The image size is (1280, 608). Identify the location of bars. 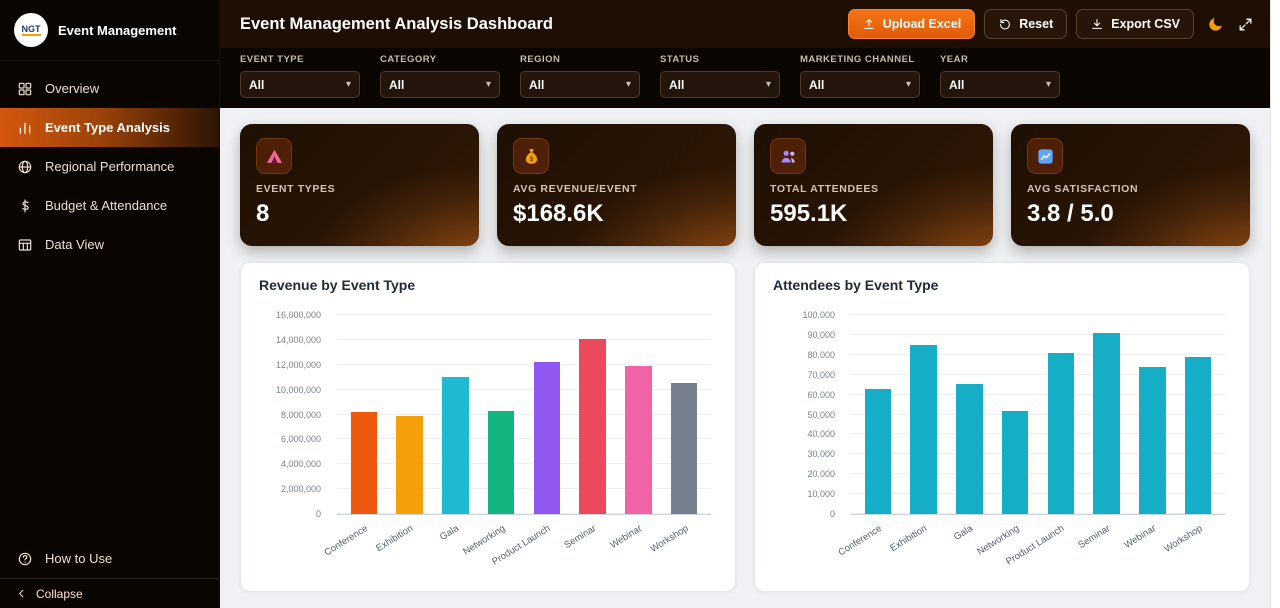
(1038, 414).